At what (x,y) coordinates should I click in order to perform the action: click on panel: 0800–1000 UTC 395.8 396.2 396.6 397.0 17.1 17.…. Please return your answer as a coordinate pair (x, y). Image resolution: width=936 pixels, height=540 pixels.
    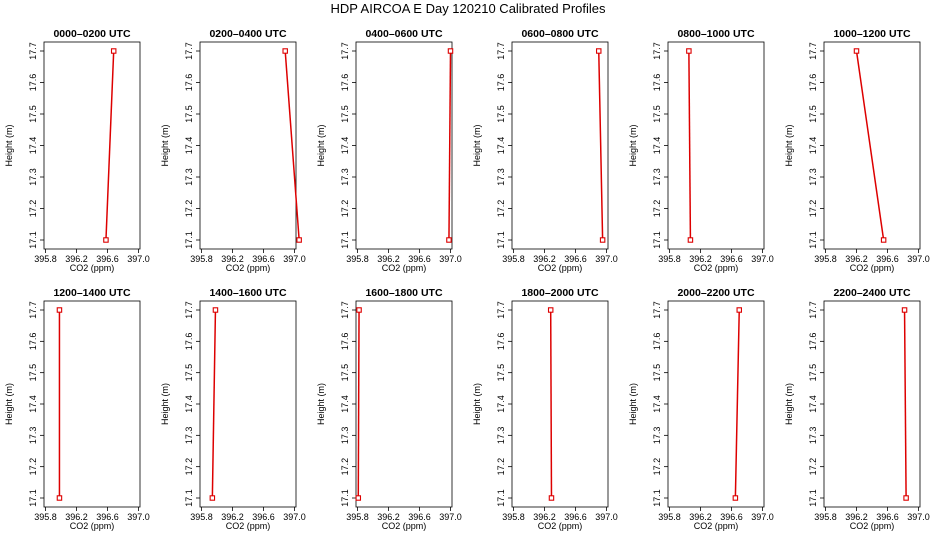
    Looking at the image, I should click on (701, 150).